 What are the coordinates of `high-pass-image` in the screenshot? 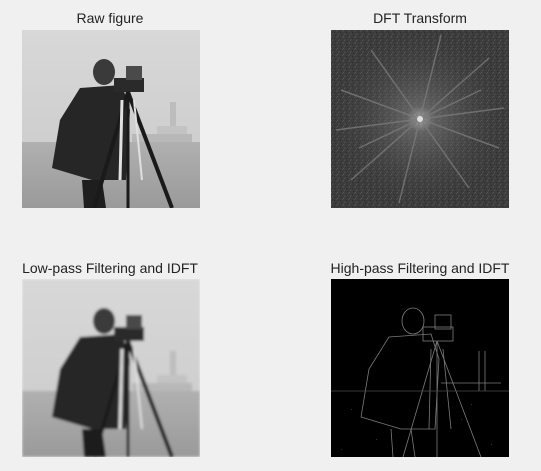 It's located at (420, 368).